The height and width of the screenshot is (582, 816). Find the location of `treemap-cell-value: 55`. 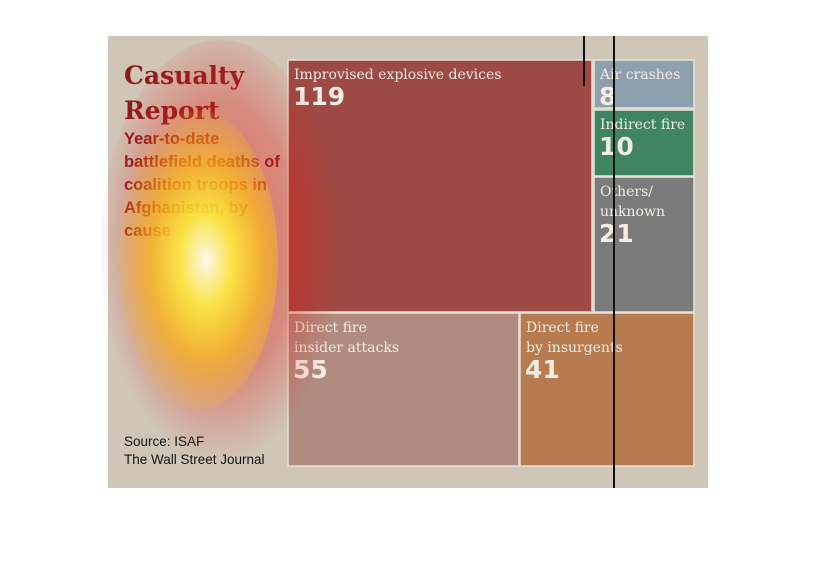

treemap-cell-value: 55 is located at coordinates (310, 369).